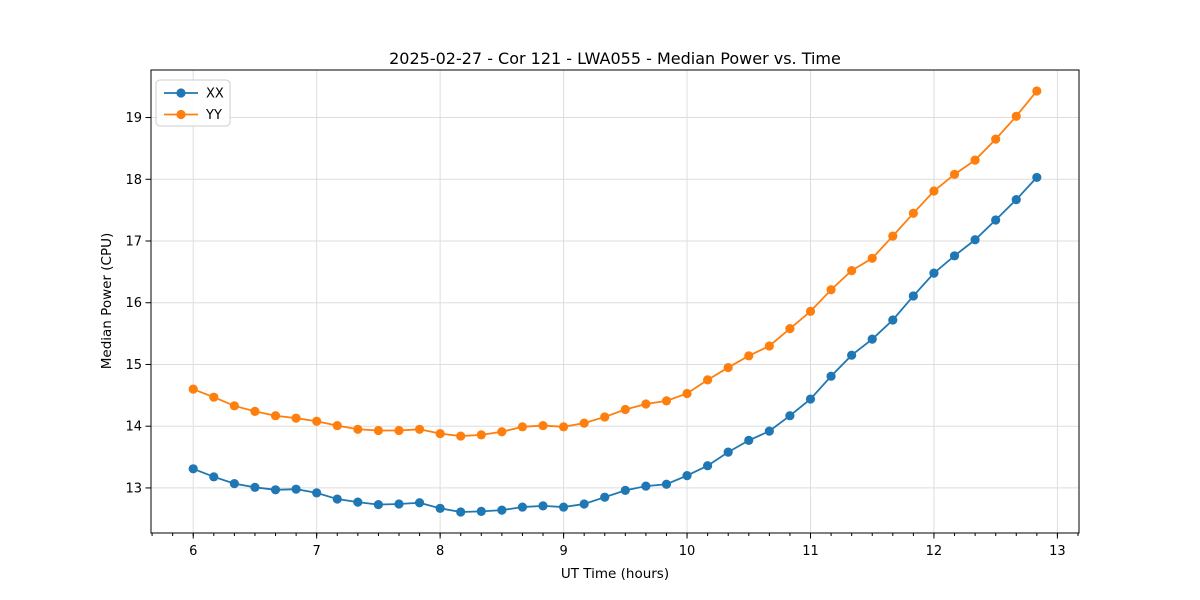 The image size is (1200, 600). What do you see at coordinates (563, 551) in the screenshot?
I see `x-tick-label: 9` at bounding box center [563, 551].